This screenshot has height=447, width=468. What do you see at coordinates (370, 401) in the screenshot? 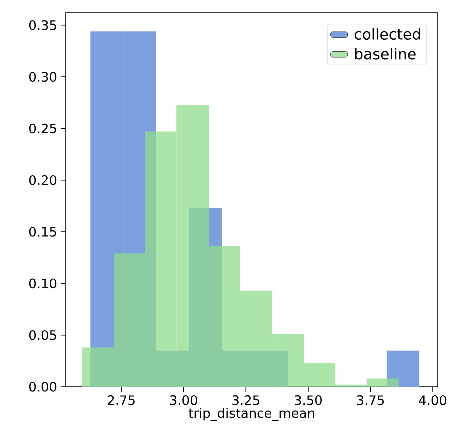
I see `x-tick-label: 3.75` at bounding box center [370, 401].